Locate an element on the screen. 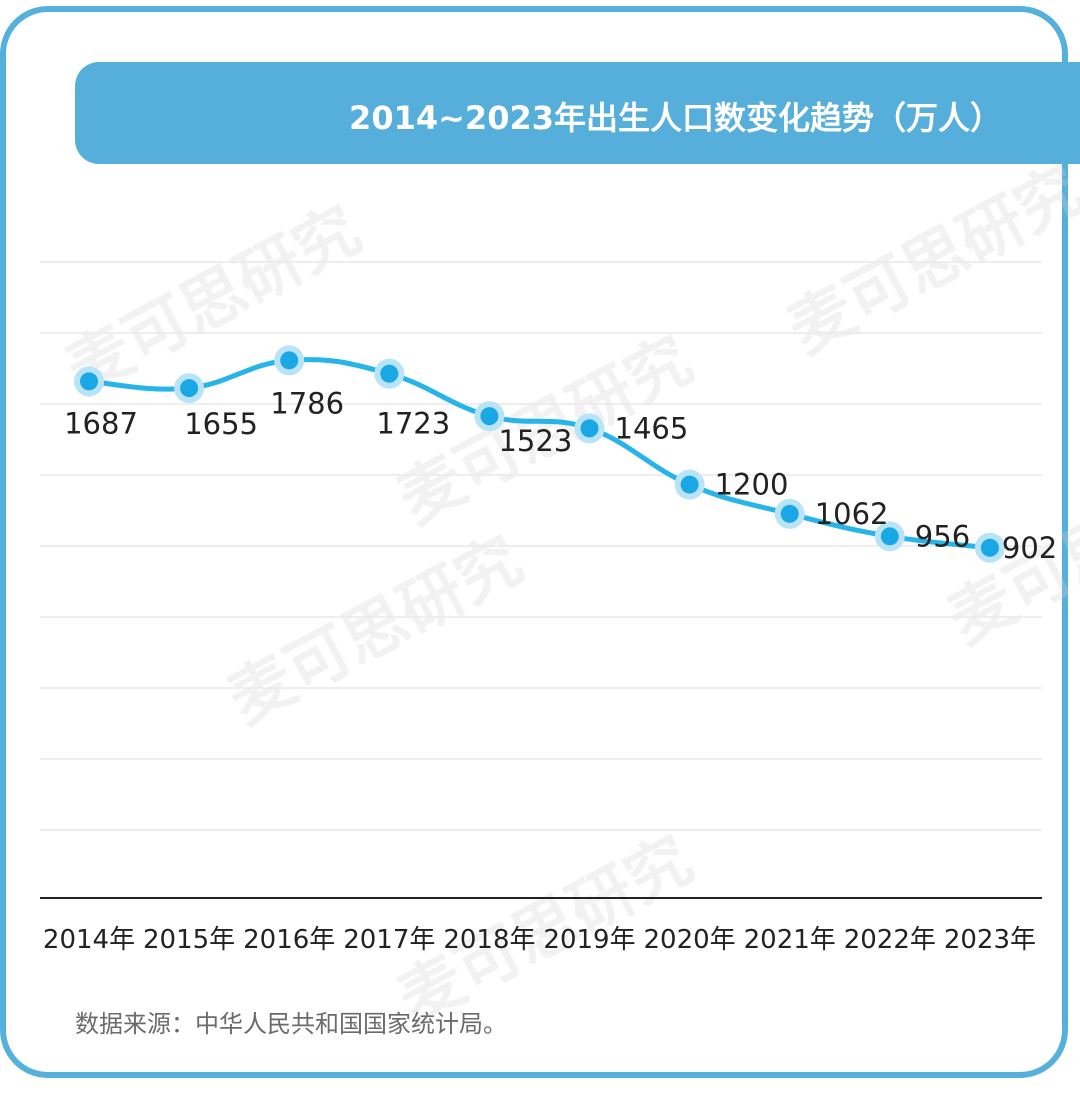 The image size is (1080, 1093). data-label: 1687 is located at coordinates (101, 423).